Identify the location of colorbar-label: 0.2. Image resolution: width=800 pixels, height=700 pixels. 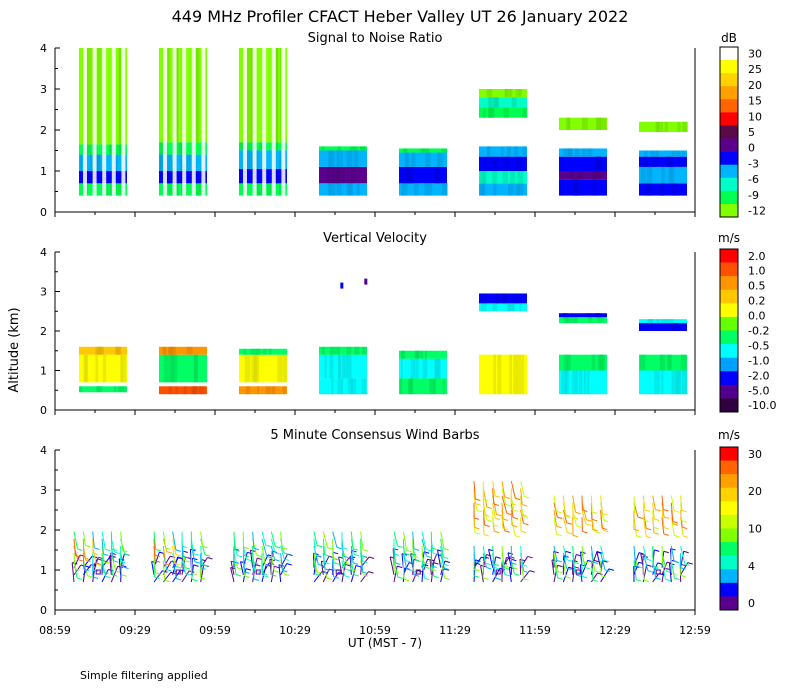
(757, 301).